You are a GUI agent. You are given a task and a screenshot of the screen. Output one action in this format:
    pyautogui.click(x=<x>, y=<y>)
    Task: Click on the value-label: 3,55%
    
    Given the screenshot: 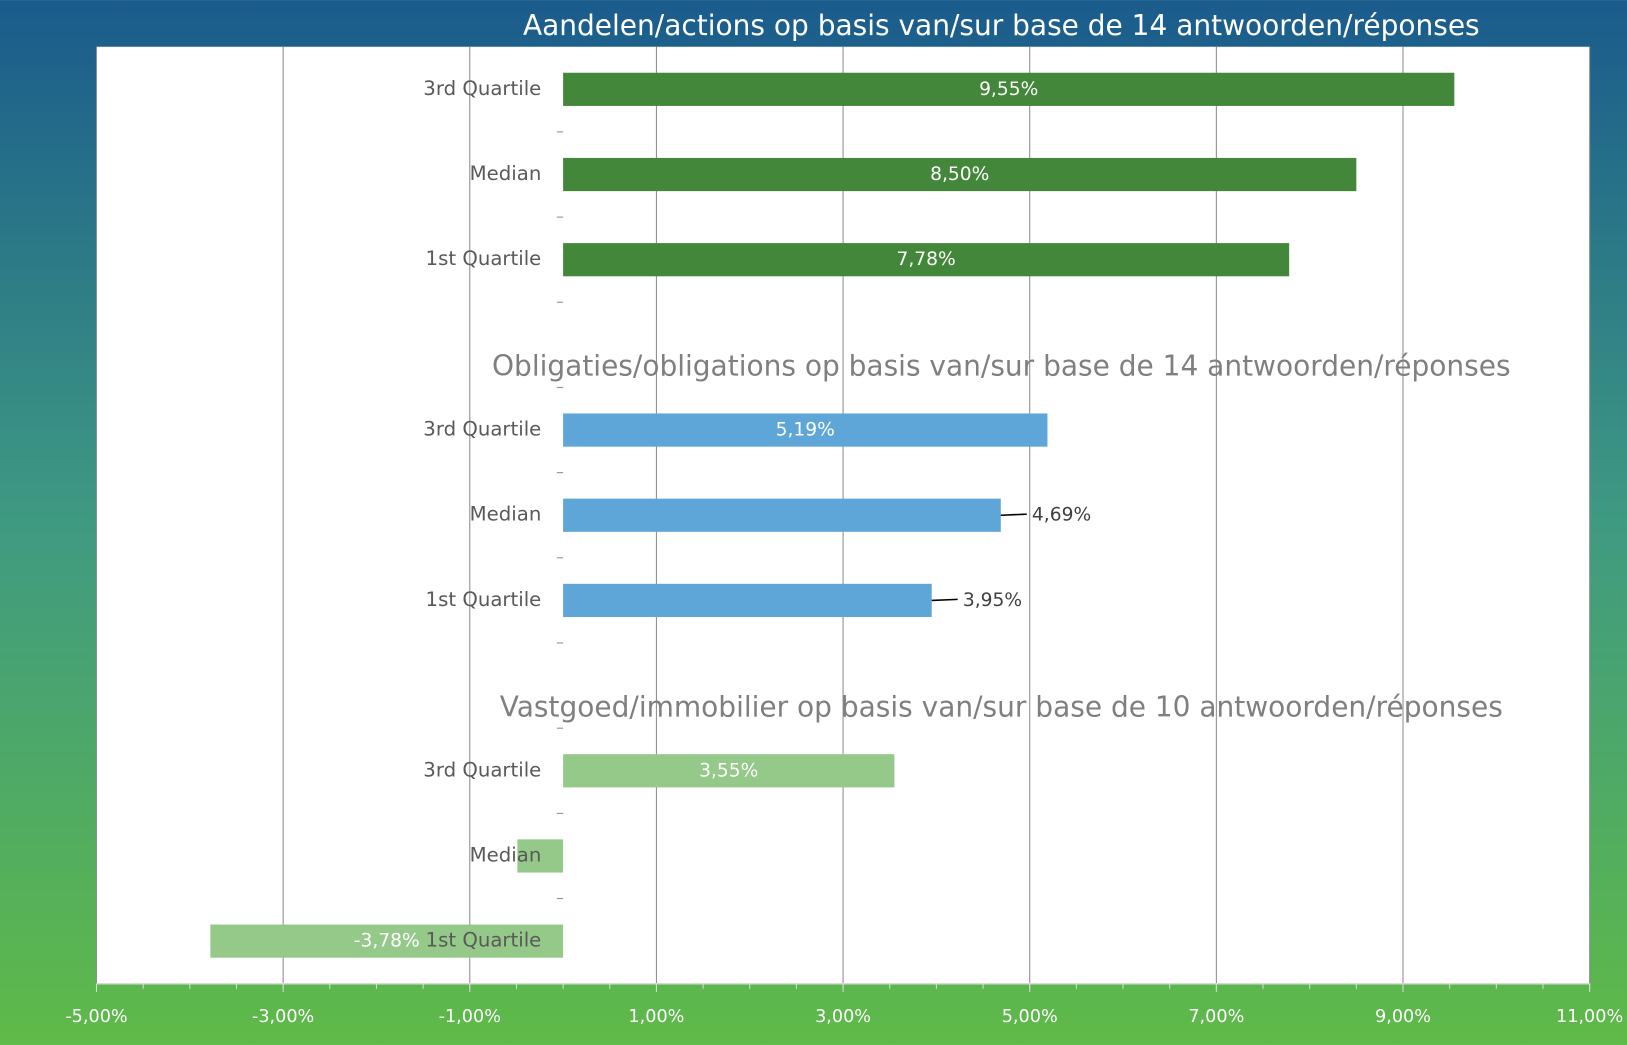 What is the action you would take?
    pyautogui.click(x=728, y=770)
    